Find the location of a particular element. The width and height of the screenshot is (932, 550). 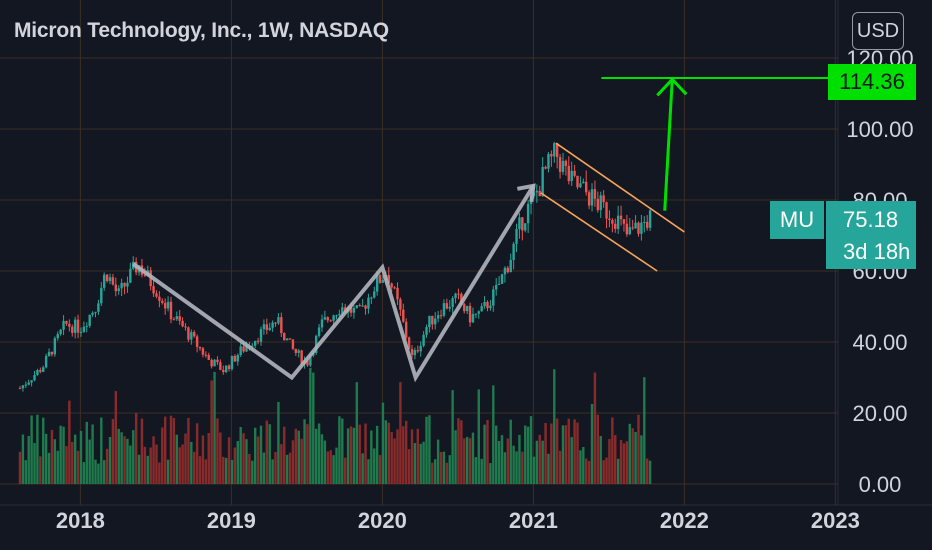

zigzag-arrow-head is located at coordinates (526, 193).